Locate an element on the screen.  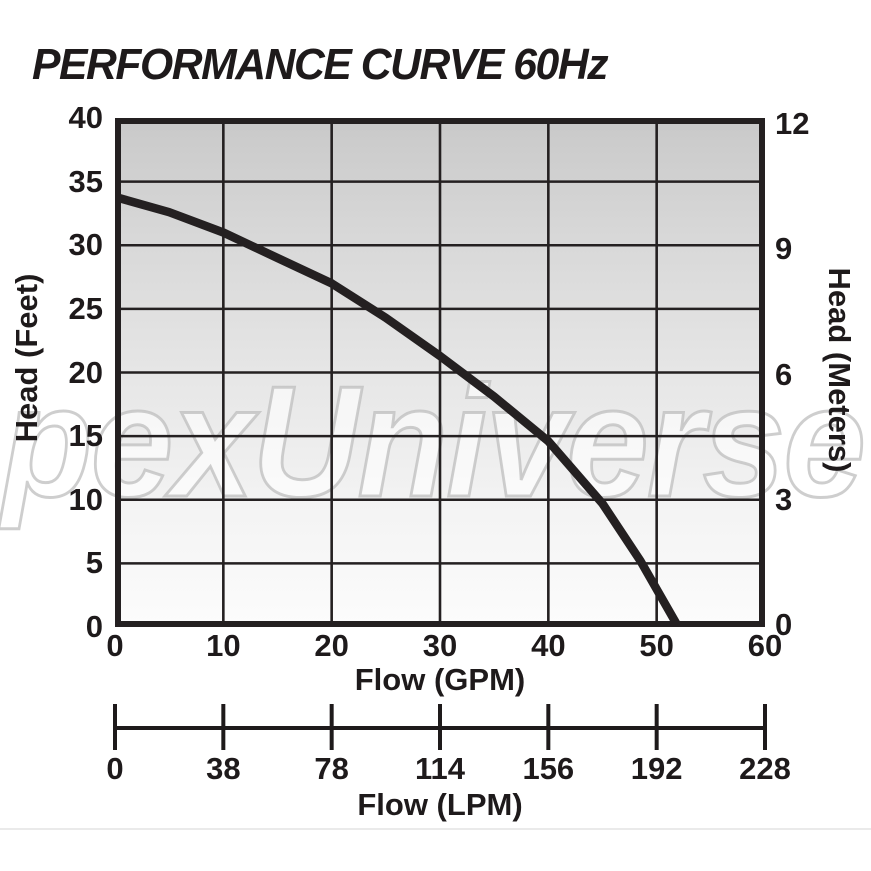
feet-tick-label: 25 is located at coordinates (85, 308).